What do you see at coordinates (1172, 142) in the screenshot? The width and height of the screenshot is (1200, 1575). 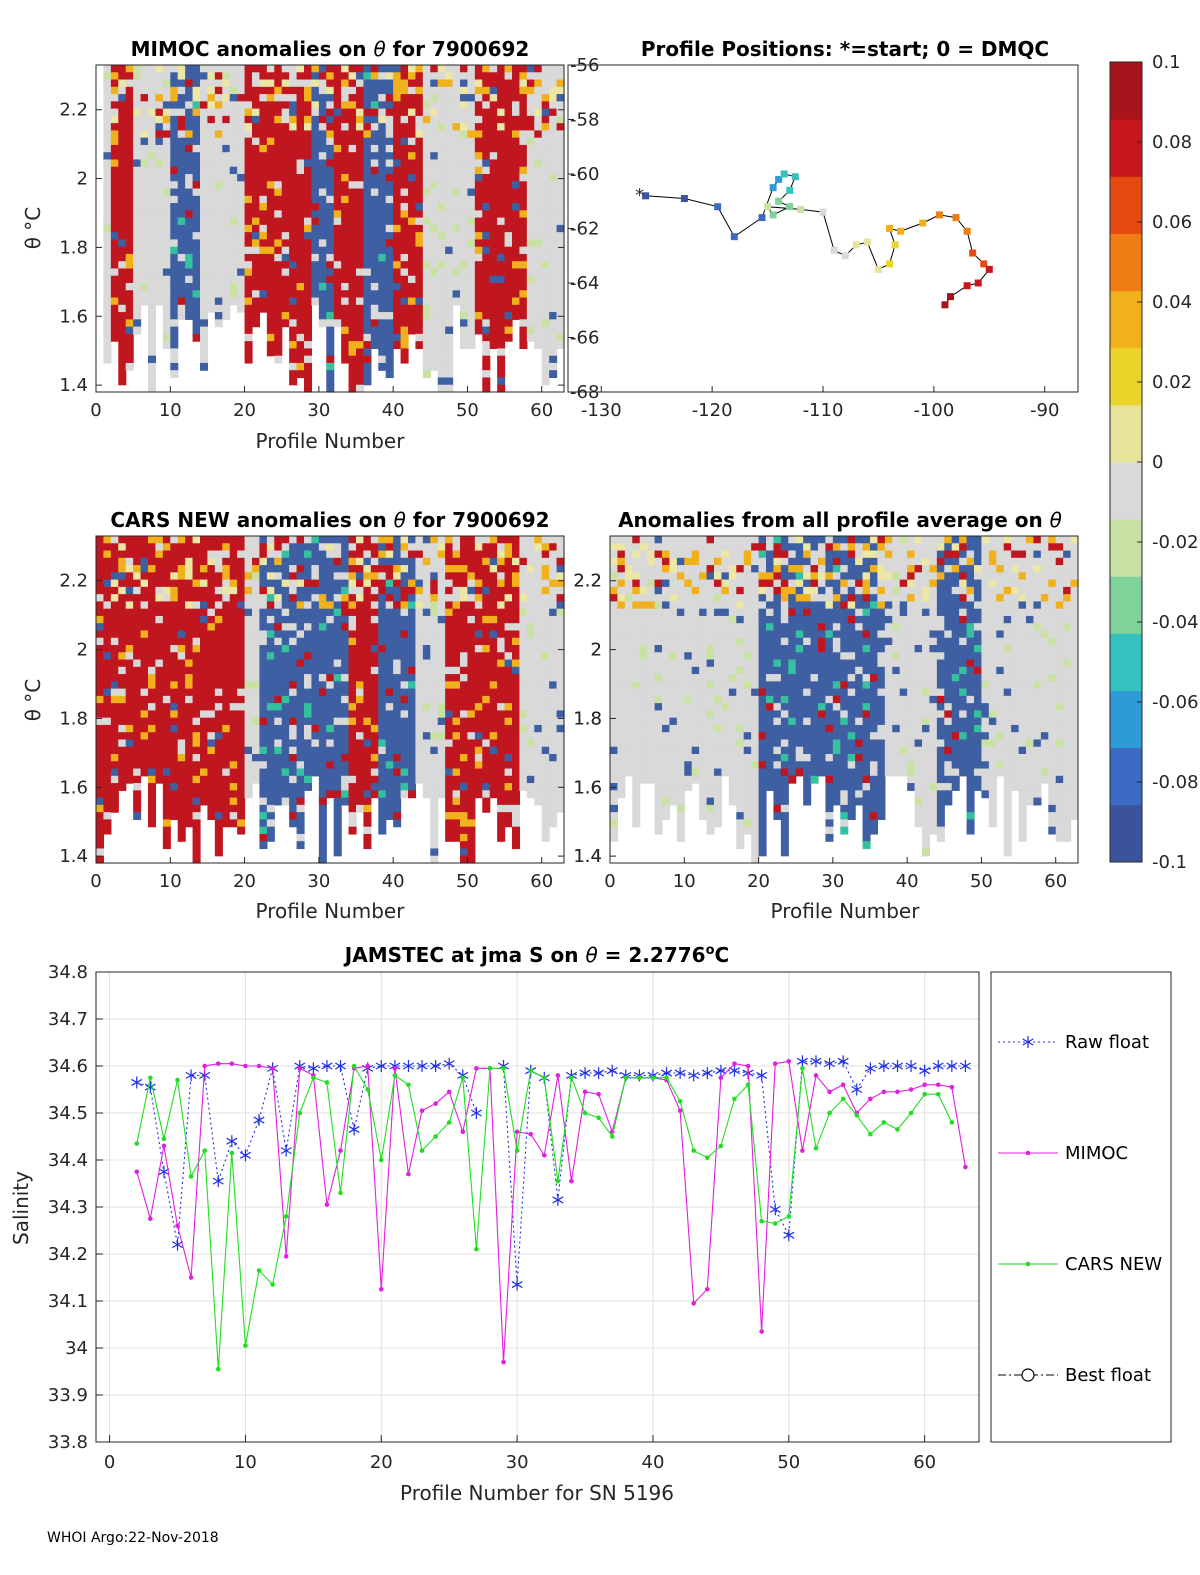 I see `colorbar-tick-label: 0.08` at bounding box center [1172, 142].